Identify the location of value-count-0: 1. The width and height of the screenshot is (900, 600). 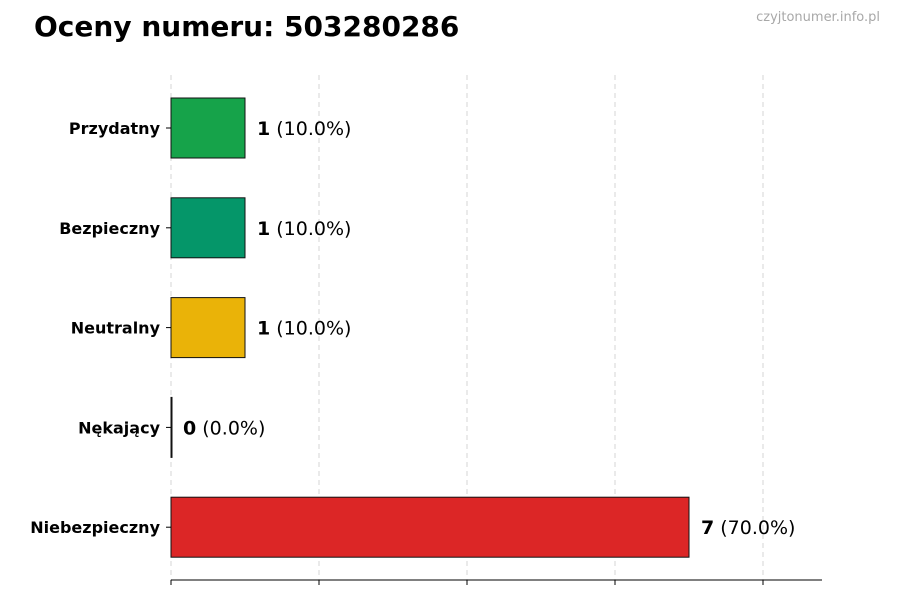
(263, 129).